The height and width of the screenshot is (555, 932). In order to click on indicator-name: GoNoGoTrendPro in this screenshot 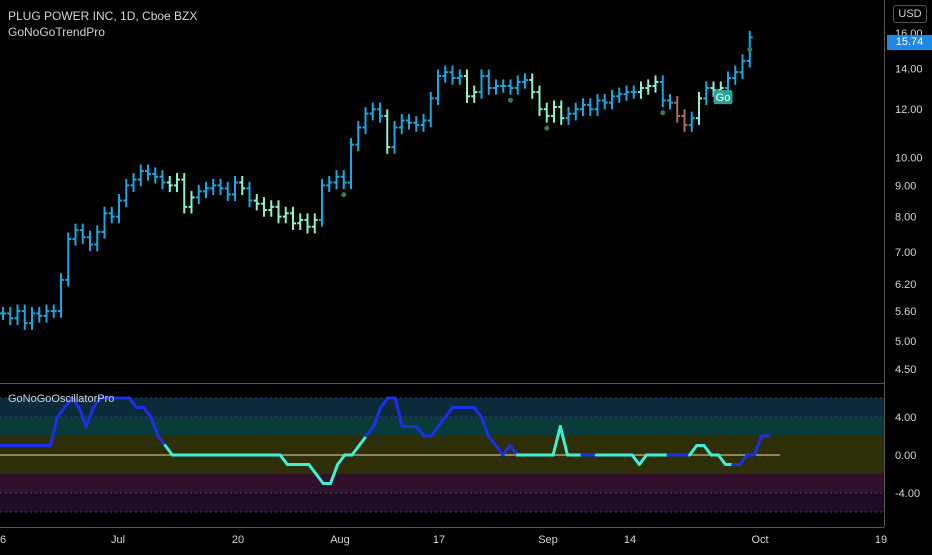, I will do `click(56, 32)`.